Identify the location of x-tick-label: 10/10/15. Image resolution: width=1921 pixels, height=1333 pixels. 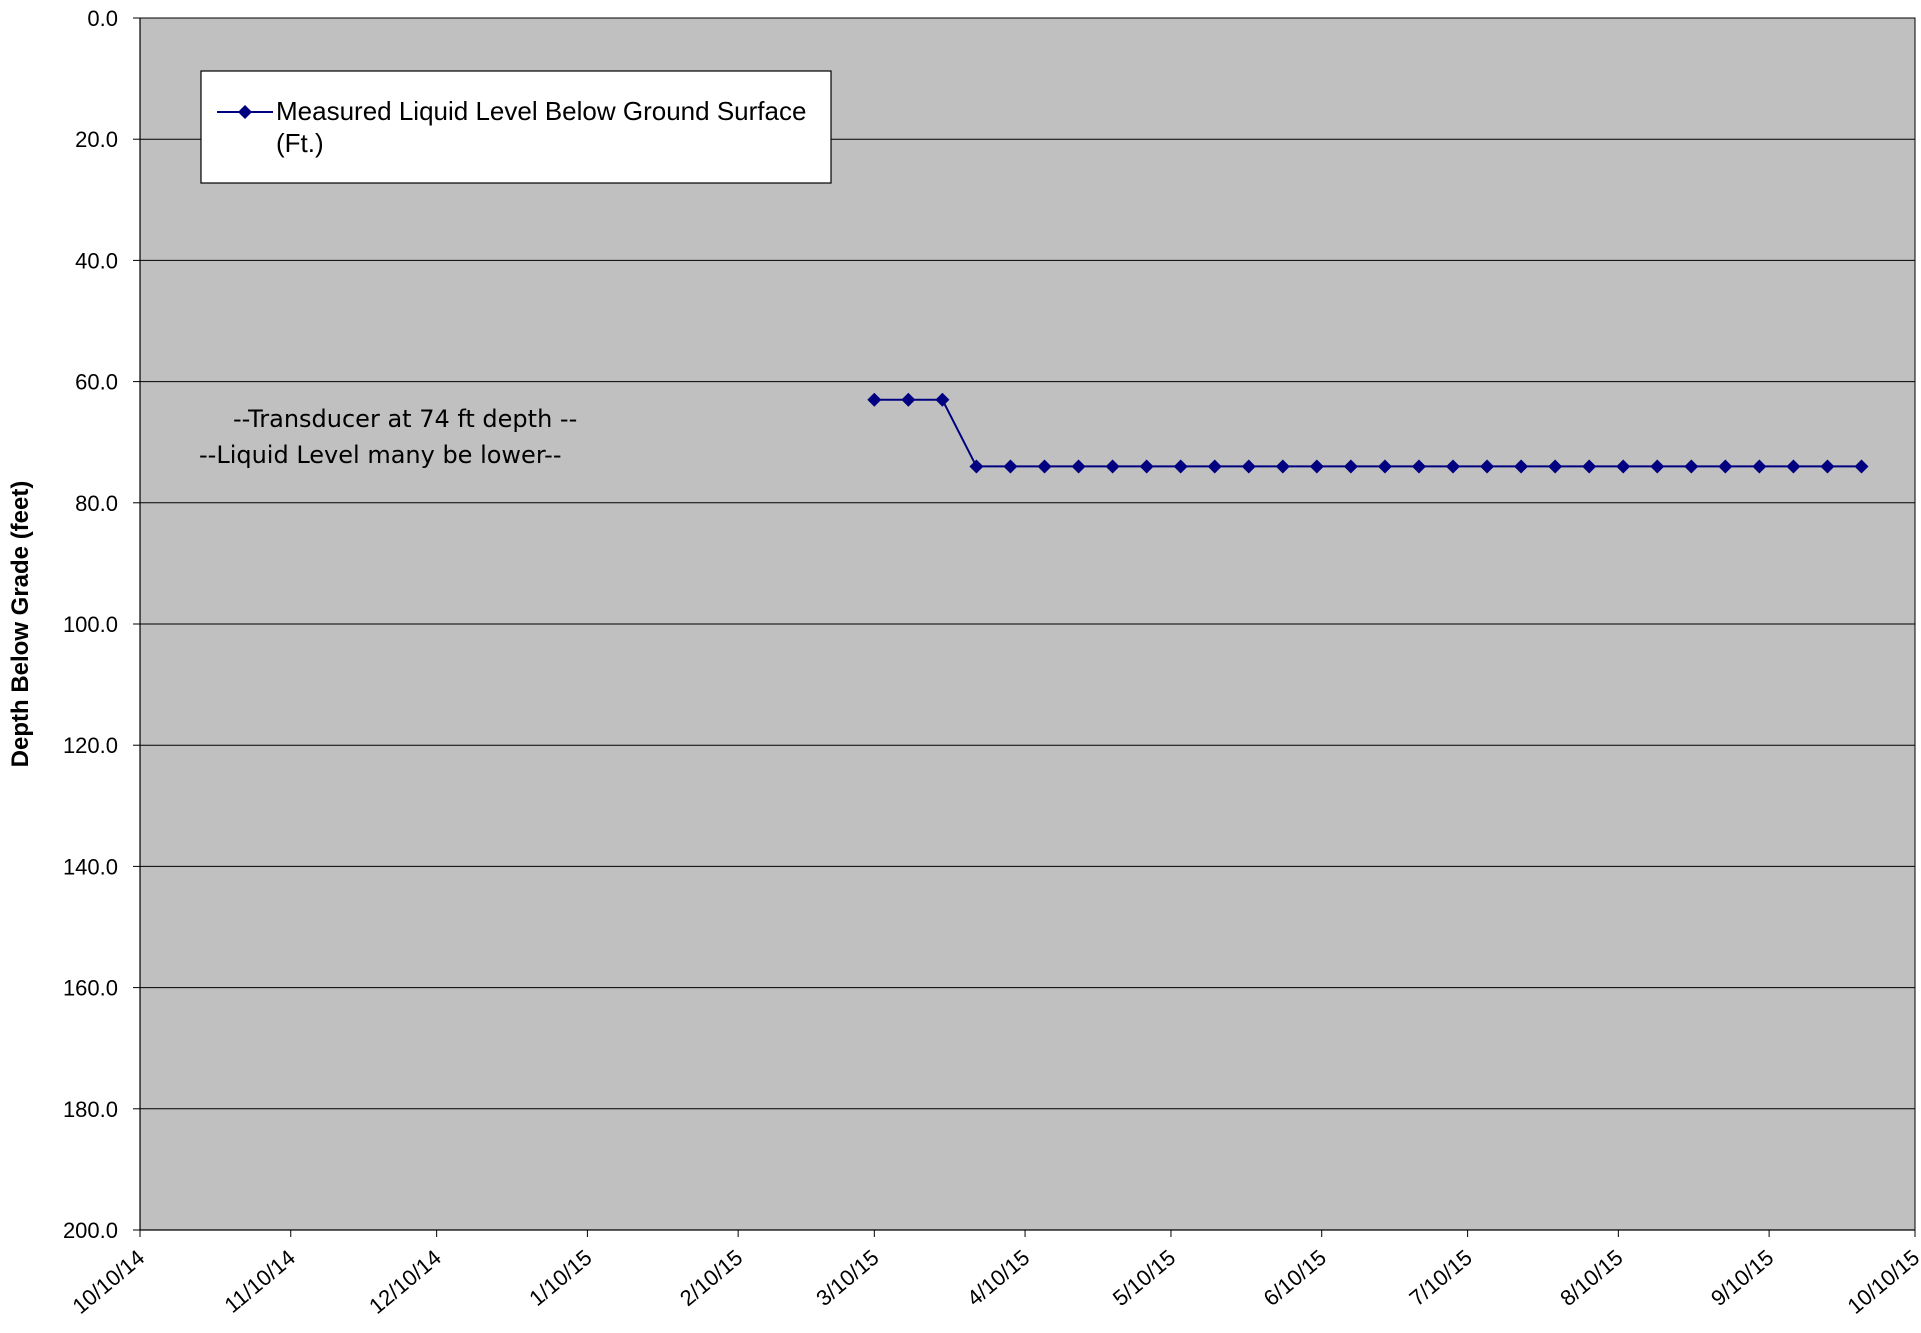
(1882, 1282).